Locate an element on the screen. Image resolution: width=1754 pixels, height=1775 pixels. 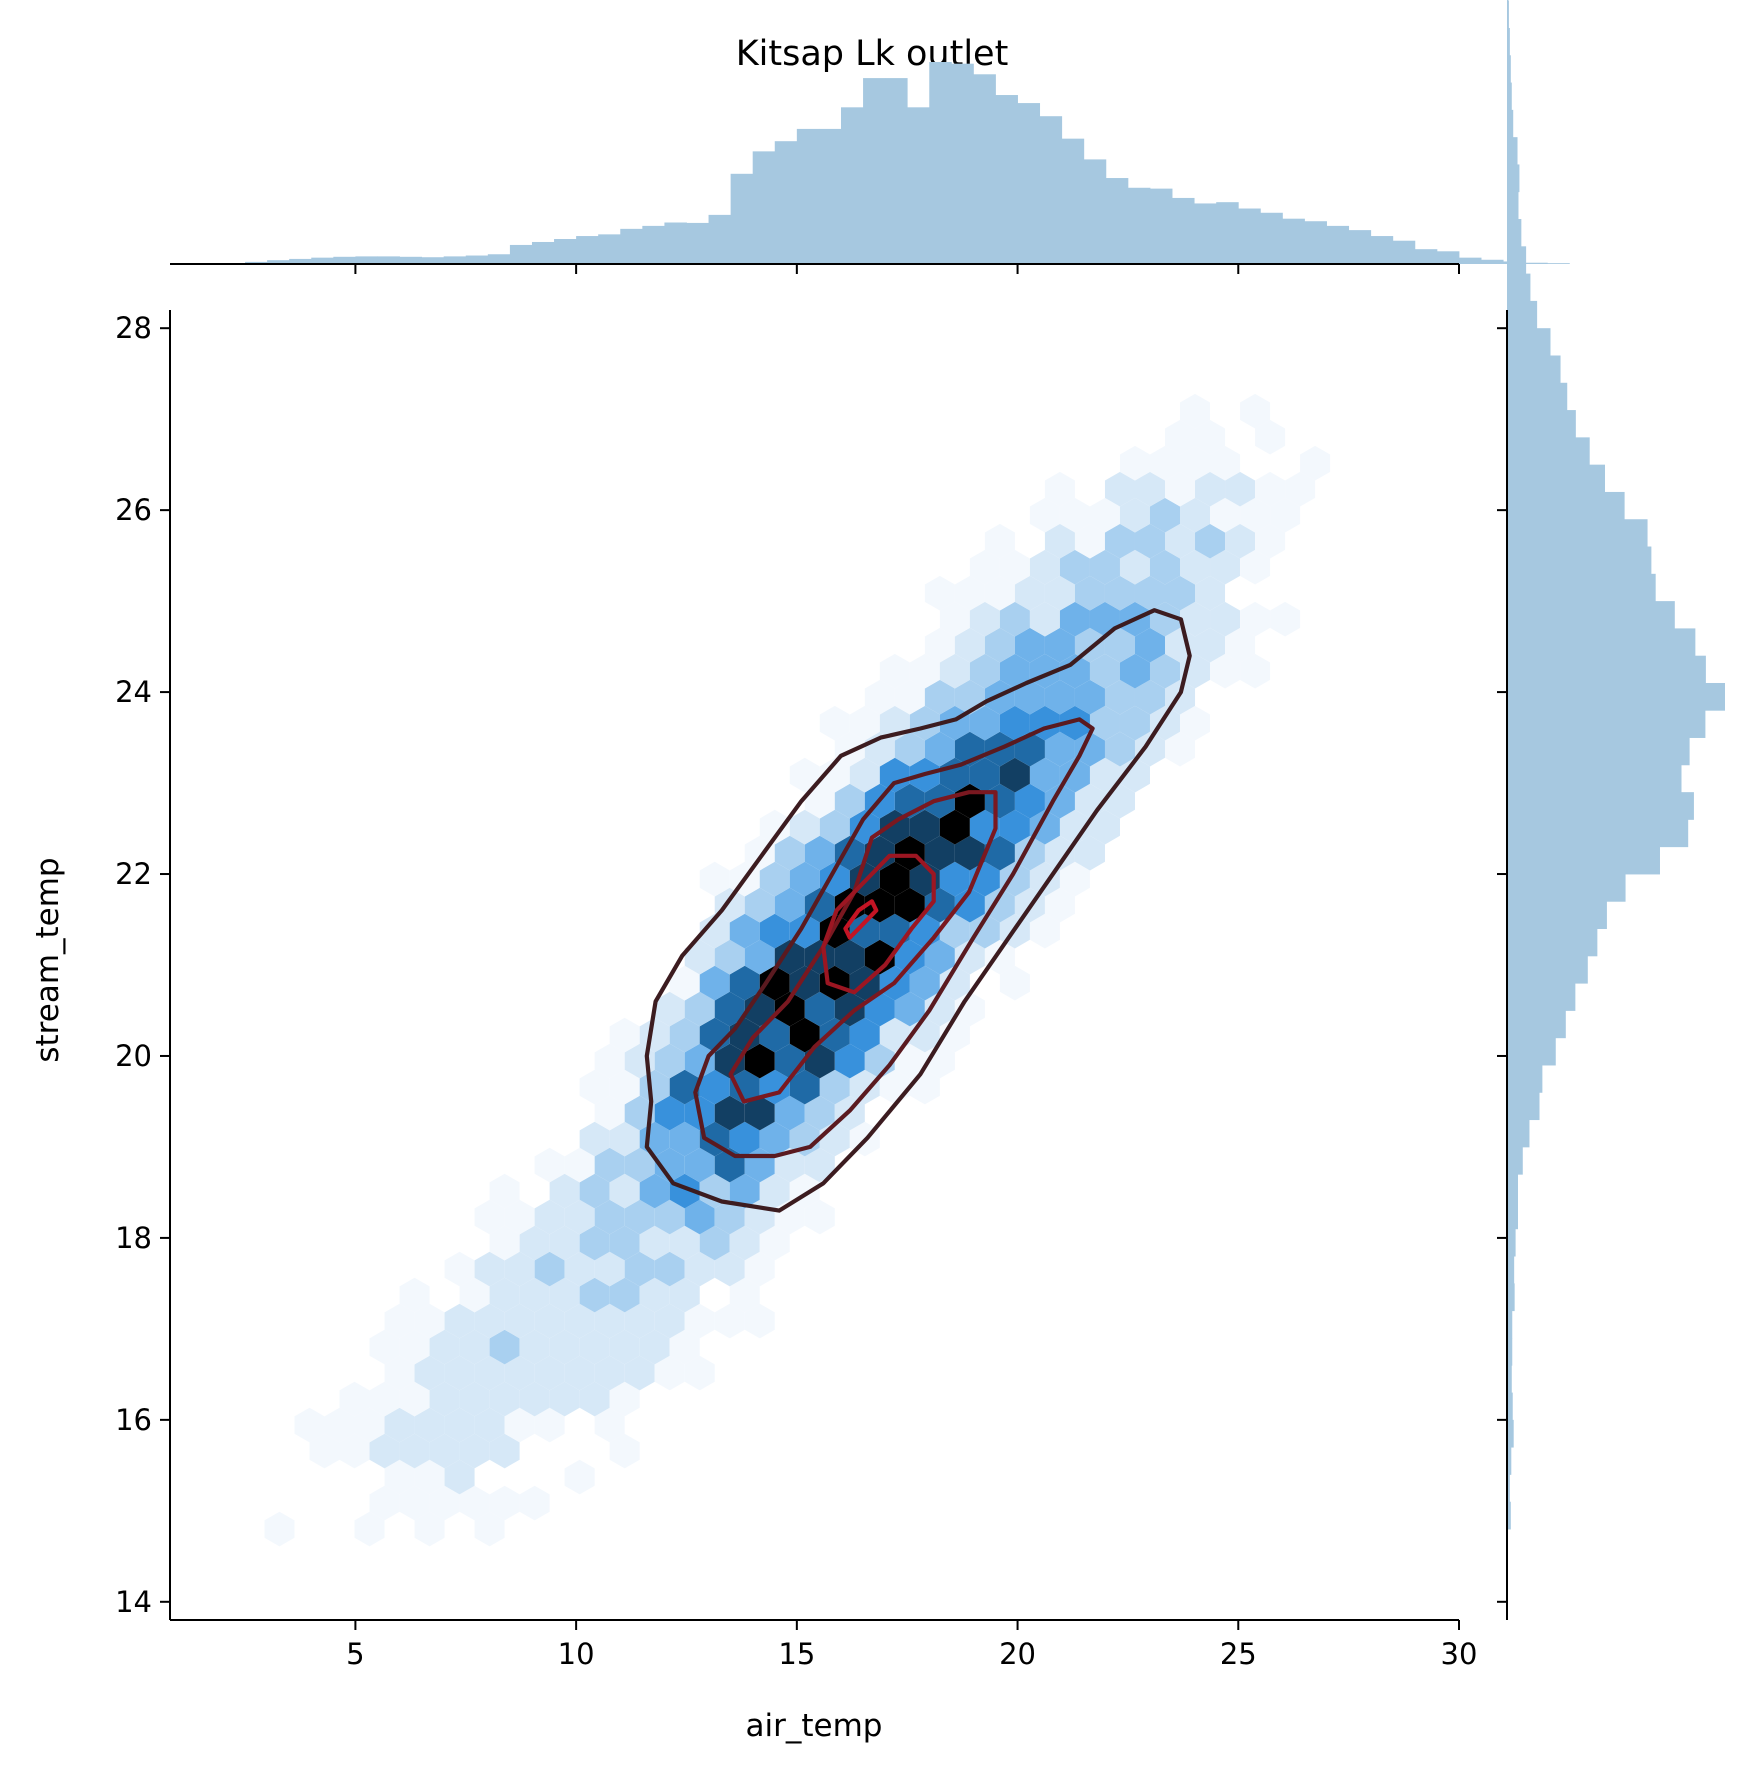
y-tick-label: 20 is located at coordinates (133, 1056).